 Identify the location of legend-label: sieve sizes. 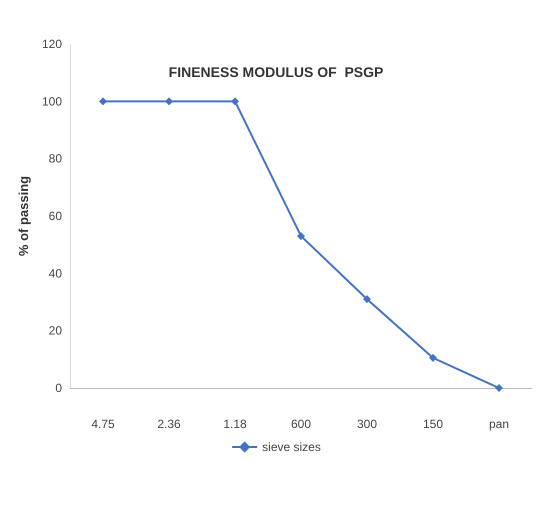
(291, 447).